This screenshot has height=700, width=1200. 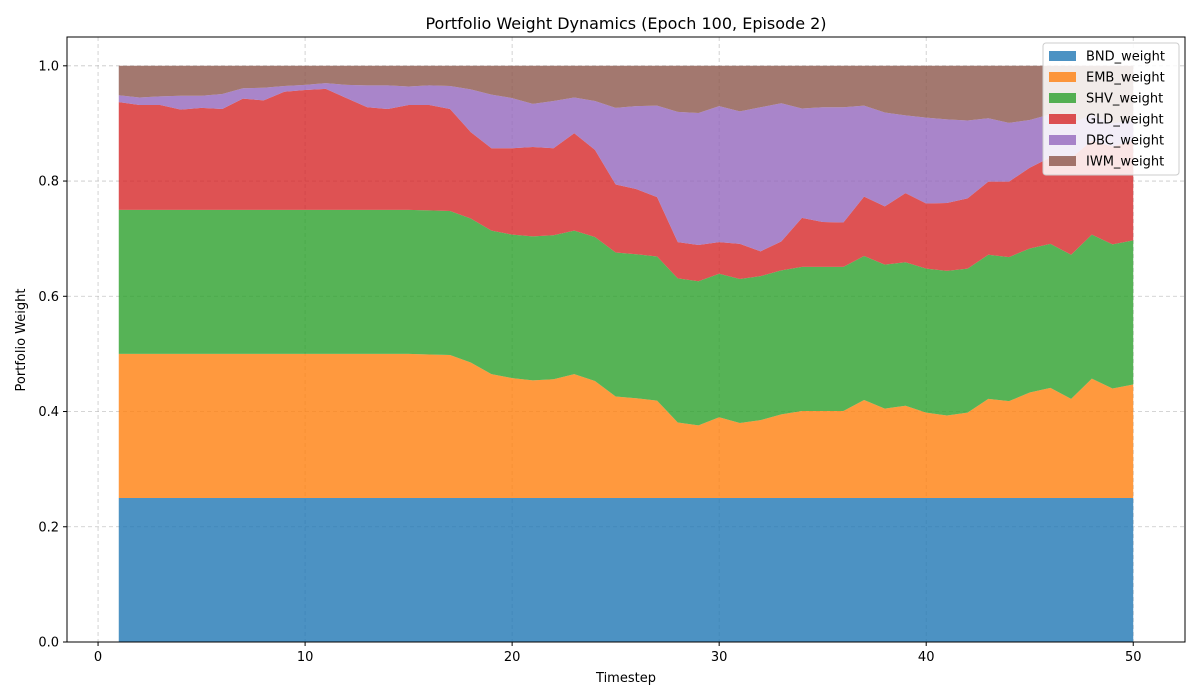 I want to click on legend-label: DBC_weight, so click(x=1125, y=141).